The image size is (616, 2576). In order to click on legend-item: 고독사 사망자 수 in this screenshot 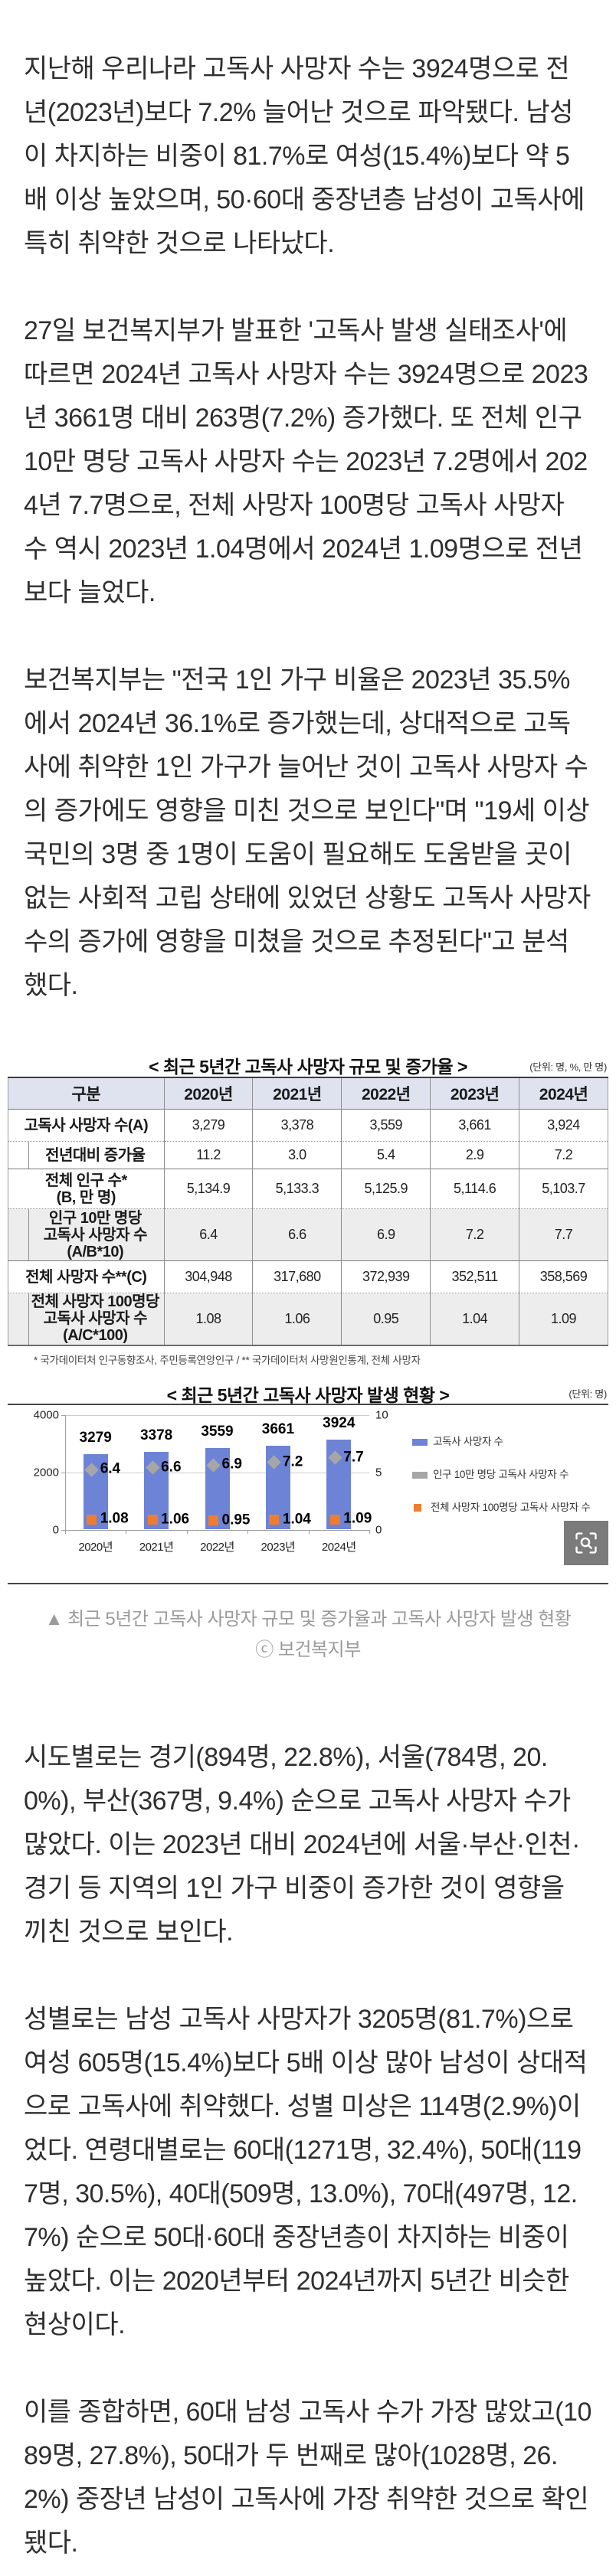, I will do `click(508, 1442)`.